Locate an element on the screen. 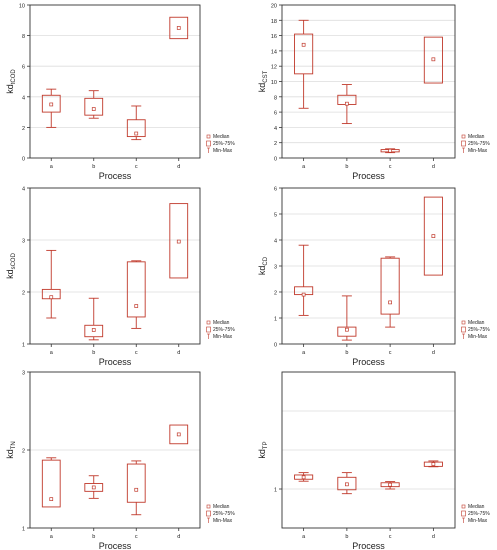 The width and height of the screenshot is (497, 550). y-tick-label: 18 is located at coordinates (274, 22).